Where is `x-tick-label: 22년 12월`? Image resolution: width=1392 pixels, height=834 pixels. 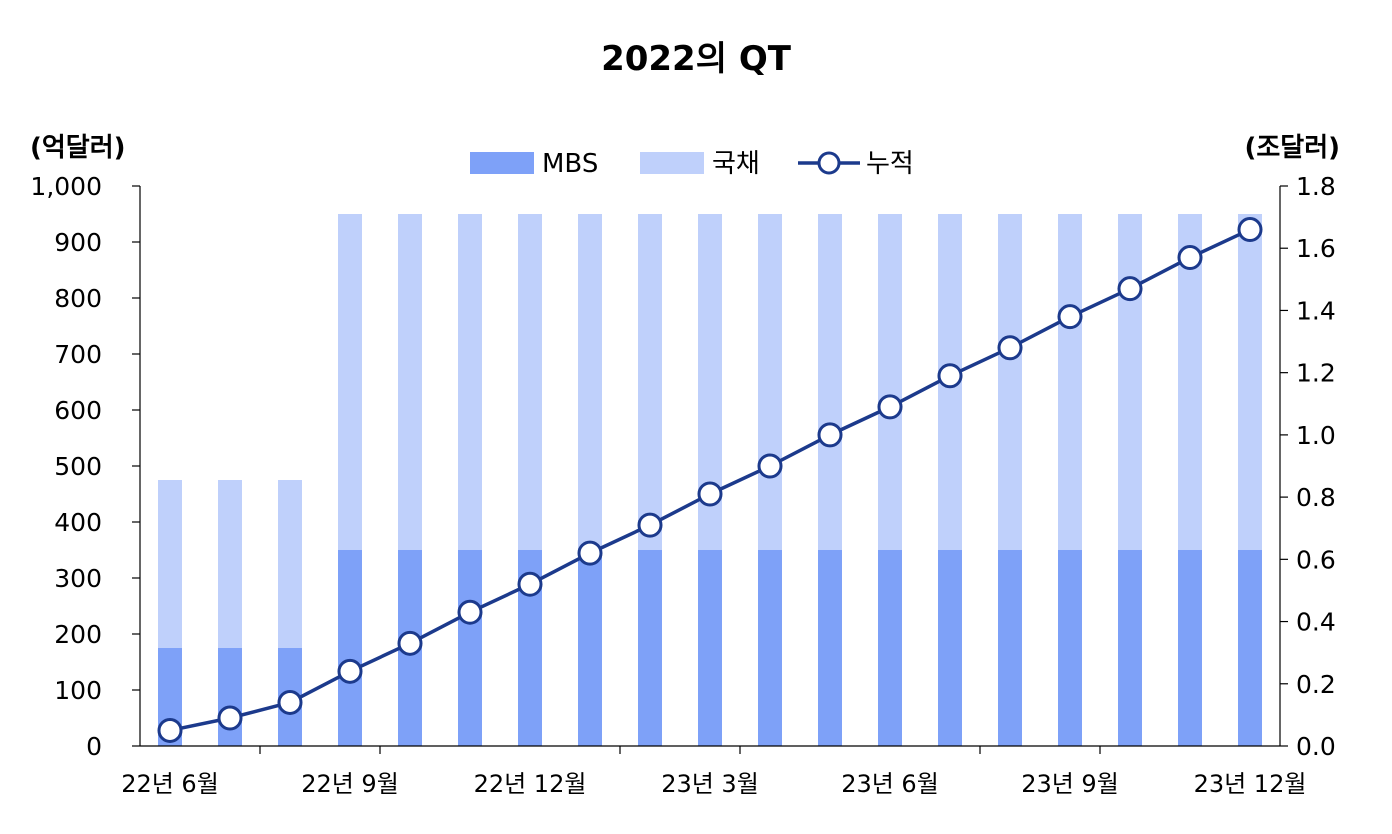 x-tick-label: 22년 12월 is located at coordinates (530, 784).